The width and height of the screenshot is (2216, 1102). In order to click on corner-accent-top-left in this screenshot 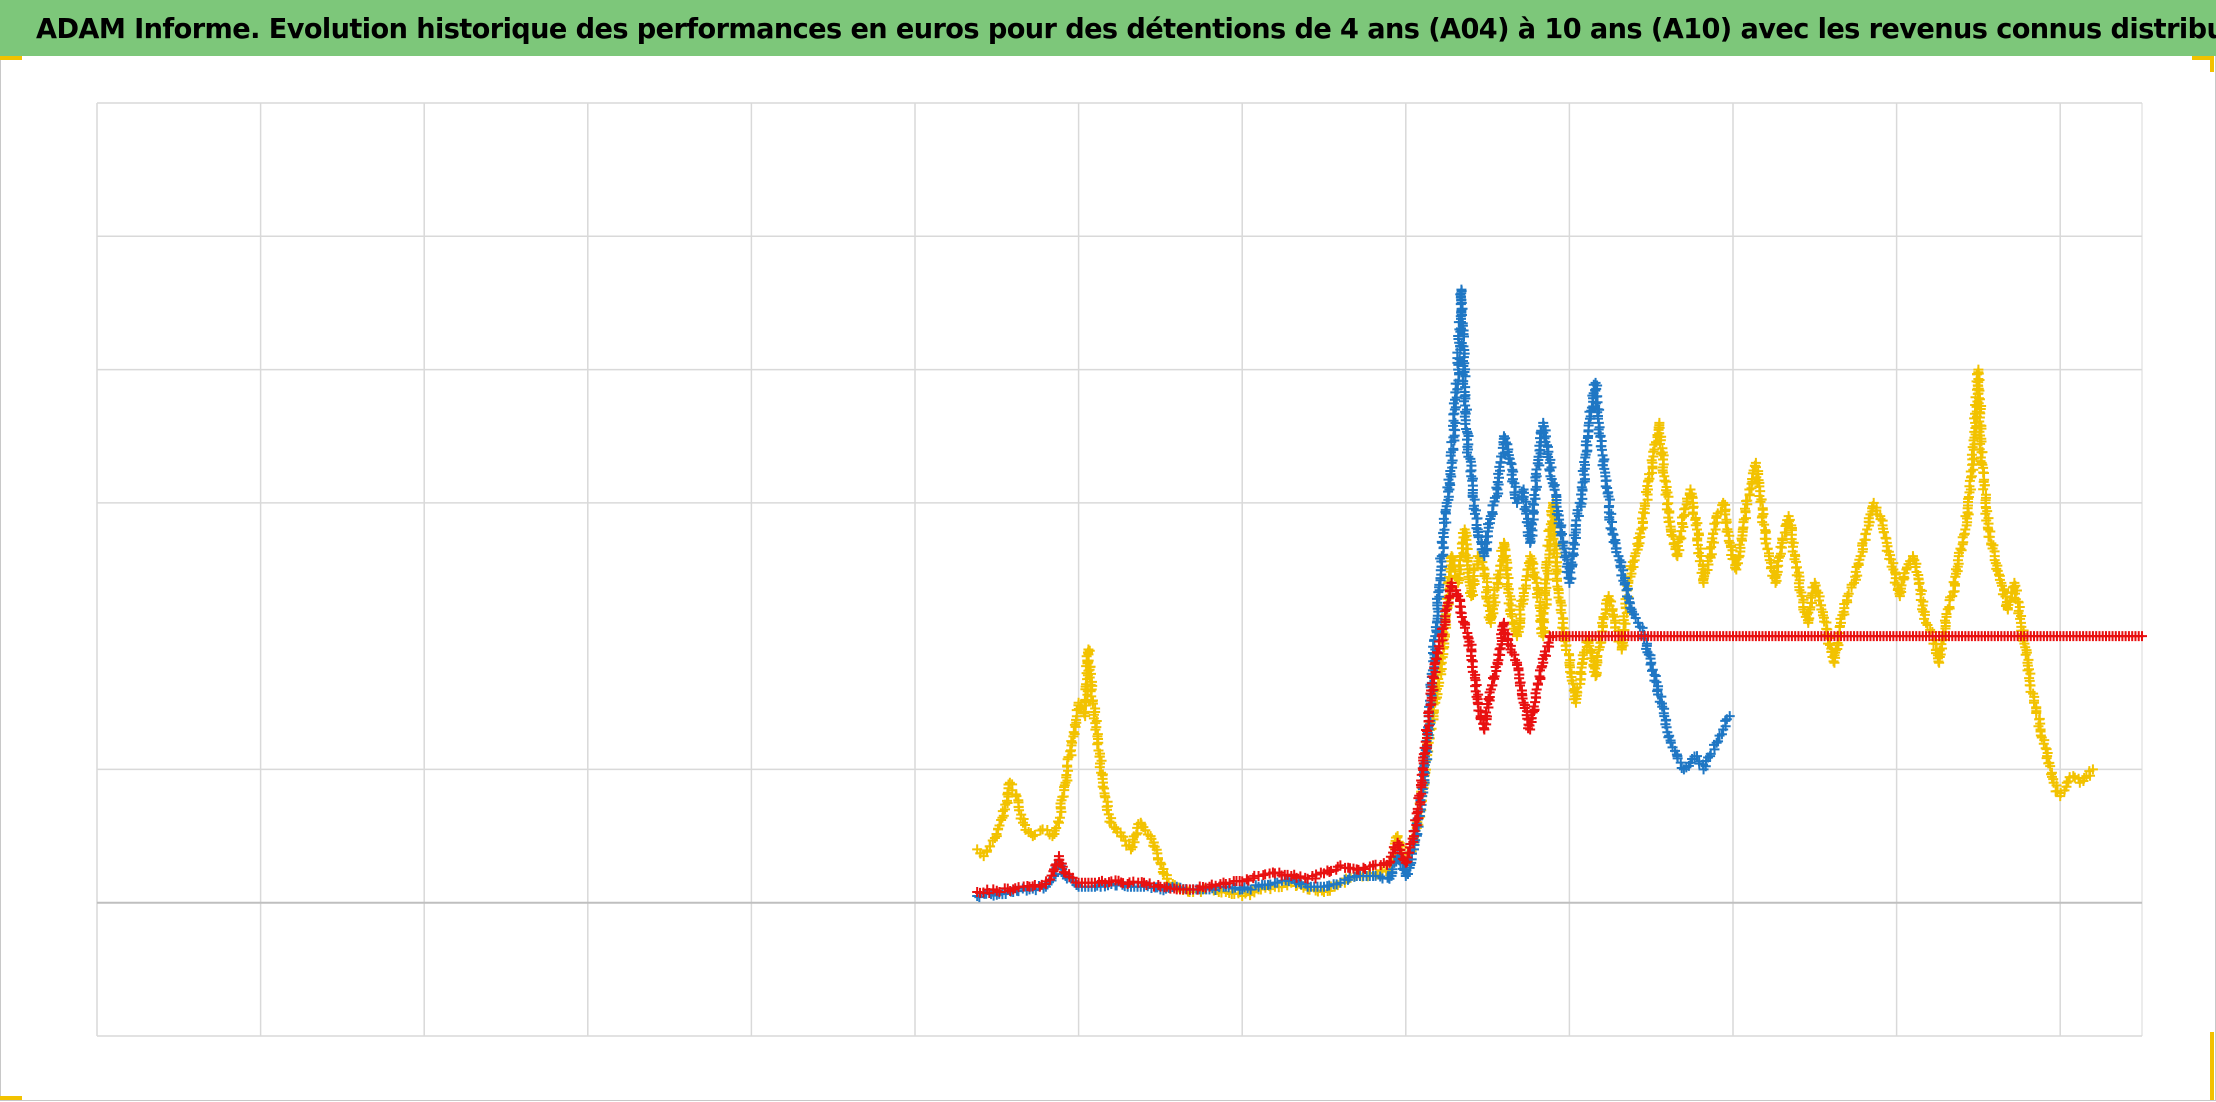, I will do `click(11, 58)`.